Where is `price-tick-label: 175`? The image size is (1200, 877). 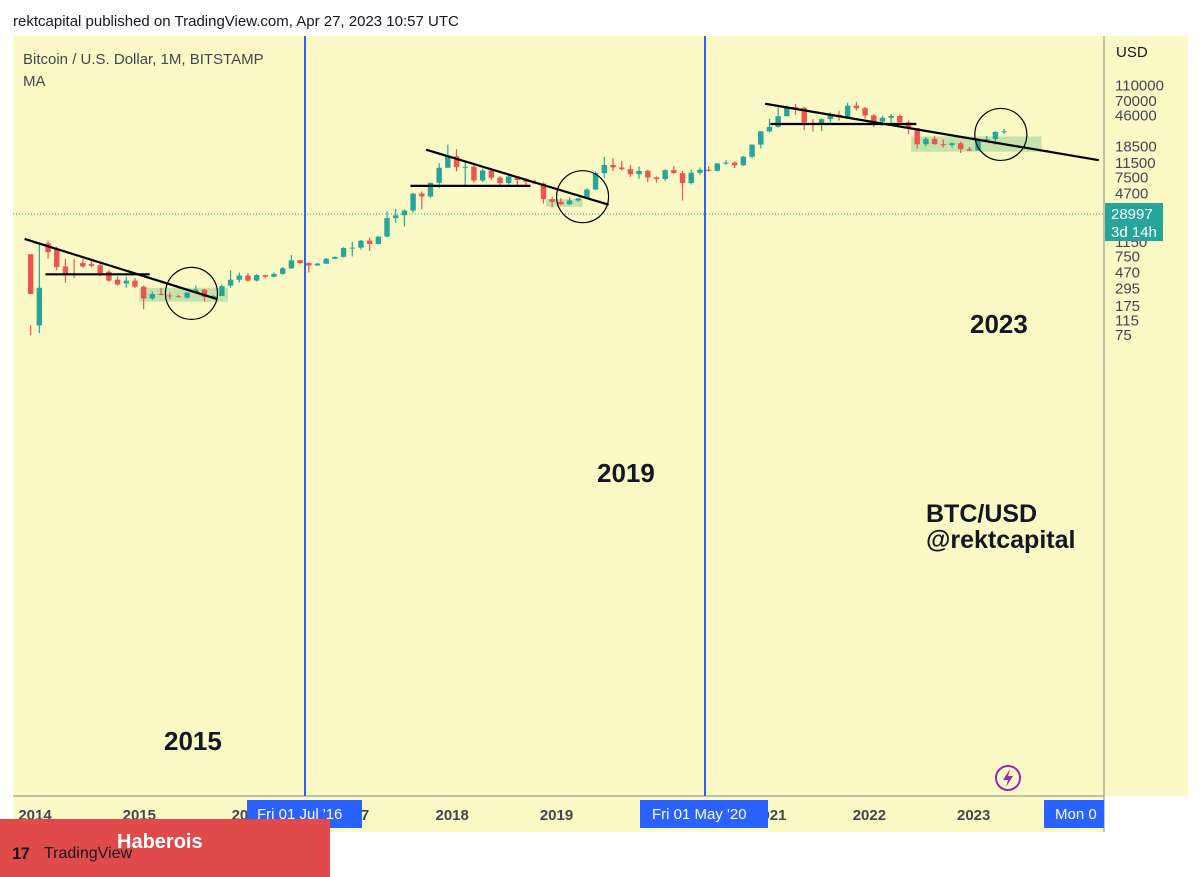
price-tick-label: 175 is located at coordinates (1127, 306).